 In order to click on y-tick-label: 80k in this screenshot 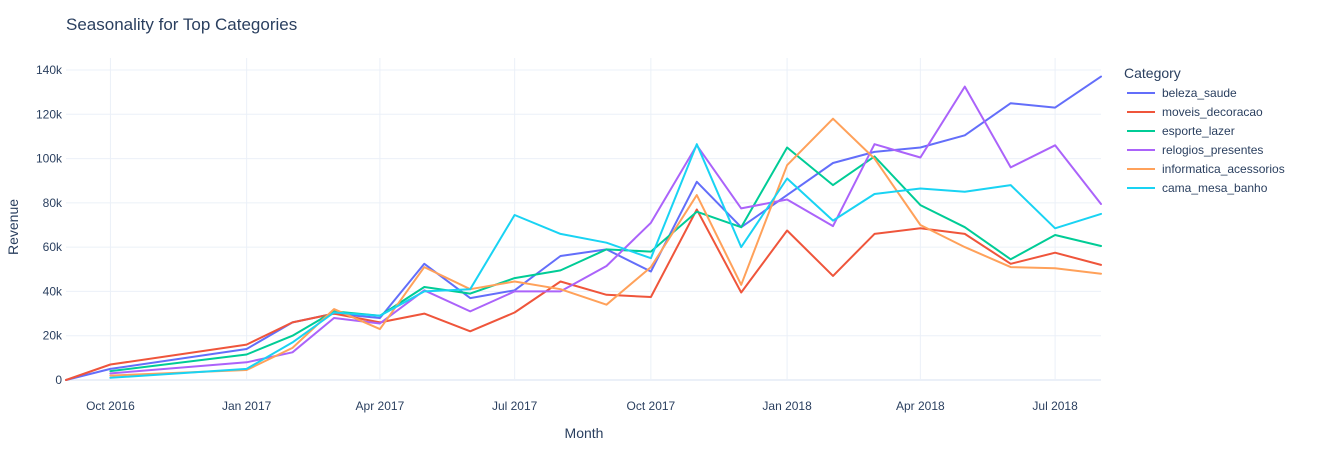, I will do `click(53, 203)`.